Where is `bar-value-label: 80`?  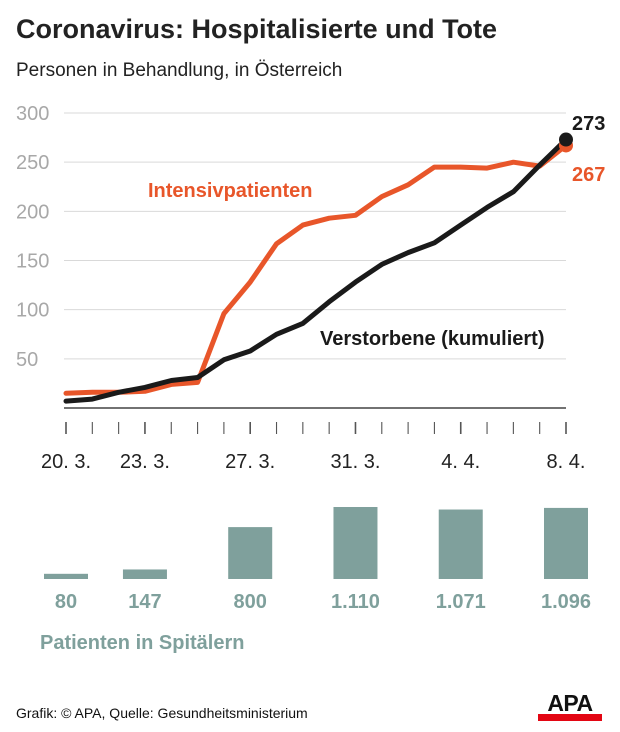
bar-value-label: 80 is located at coordinates (66, 602).